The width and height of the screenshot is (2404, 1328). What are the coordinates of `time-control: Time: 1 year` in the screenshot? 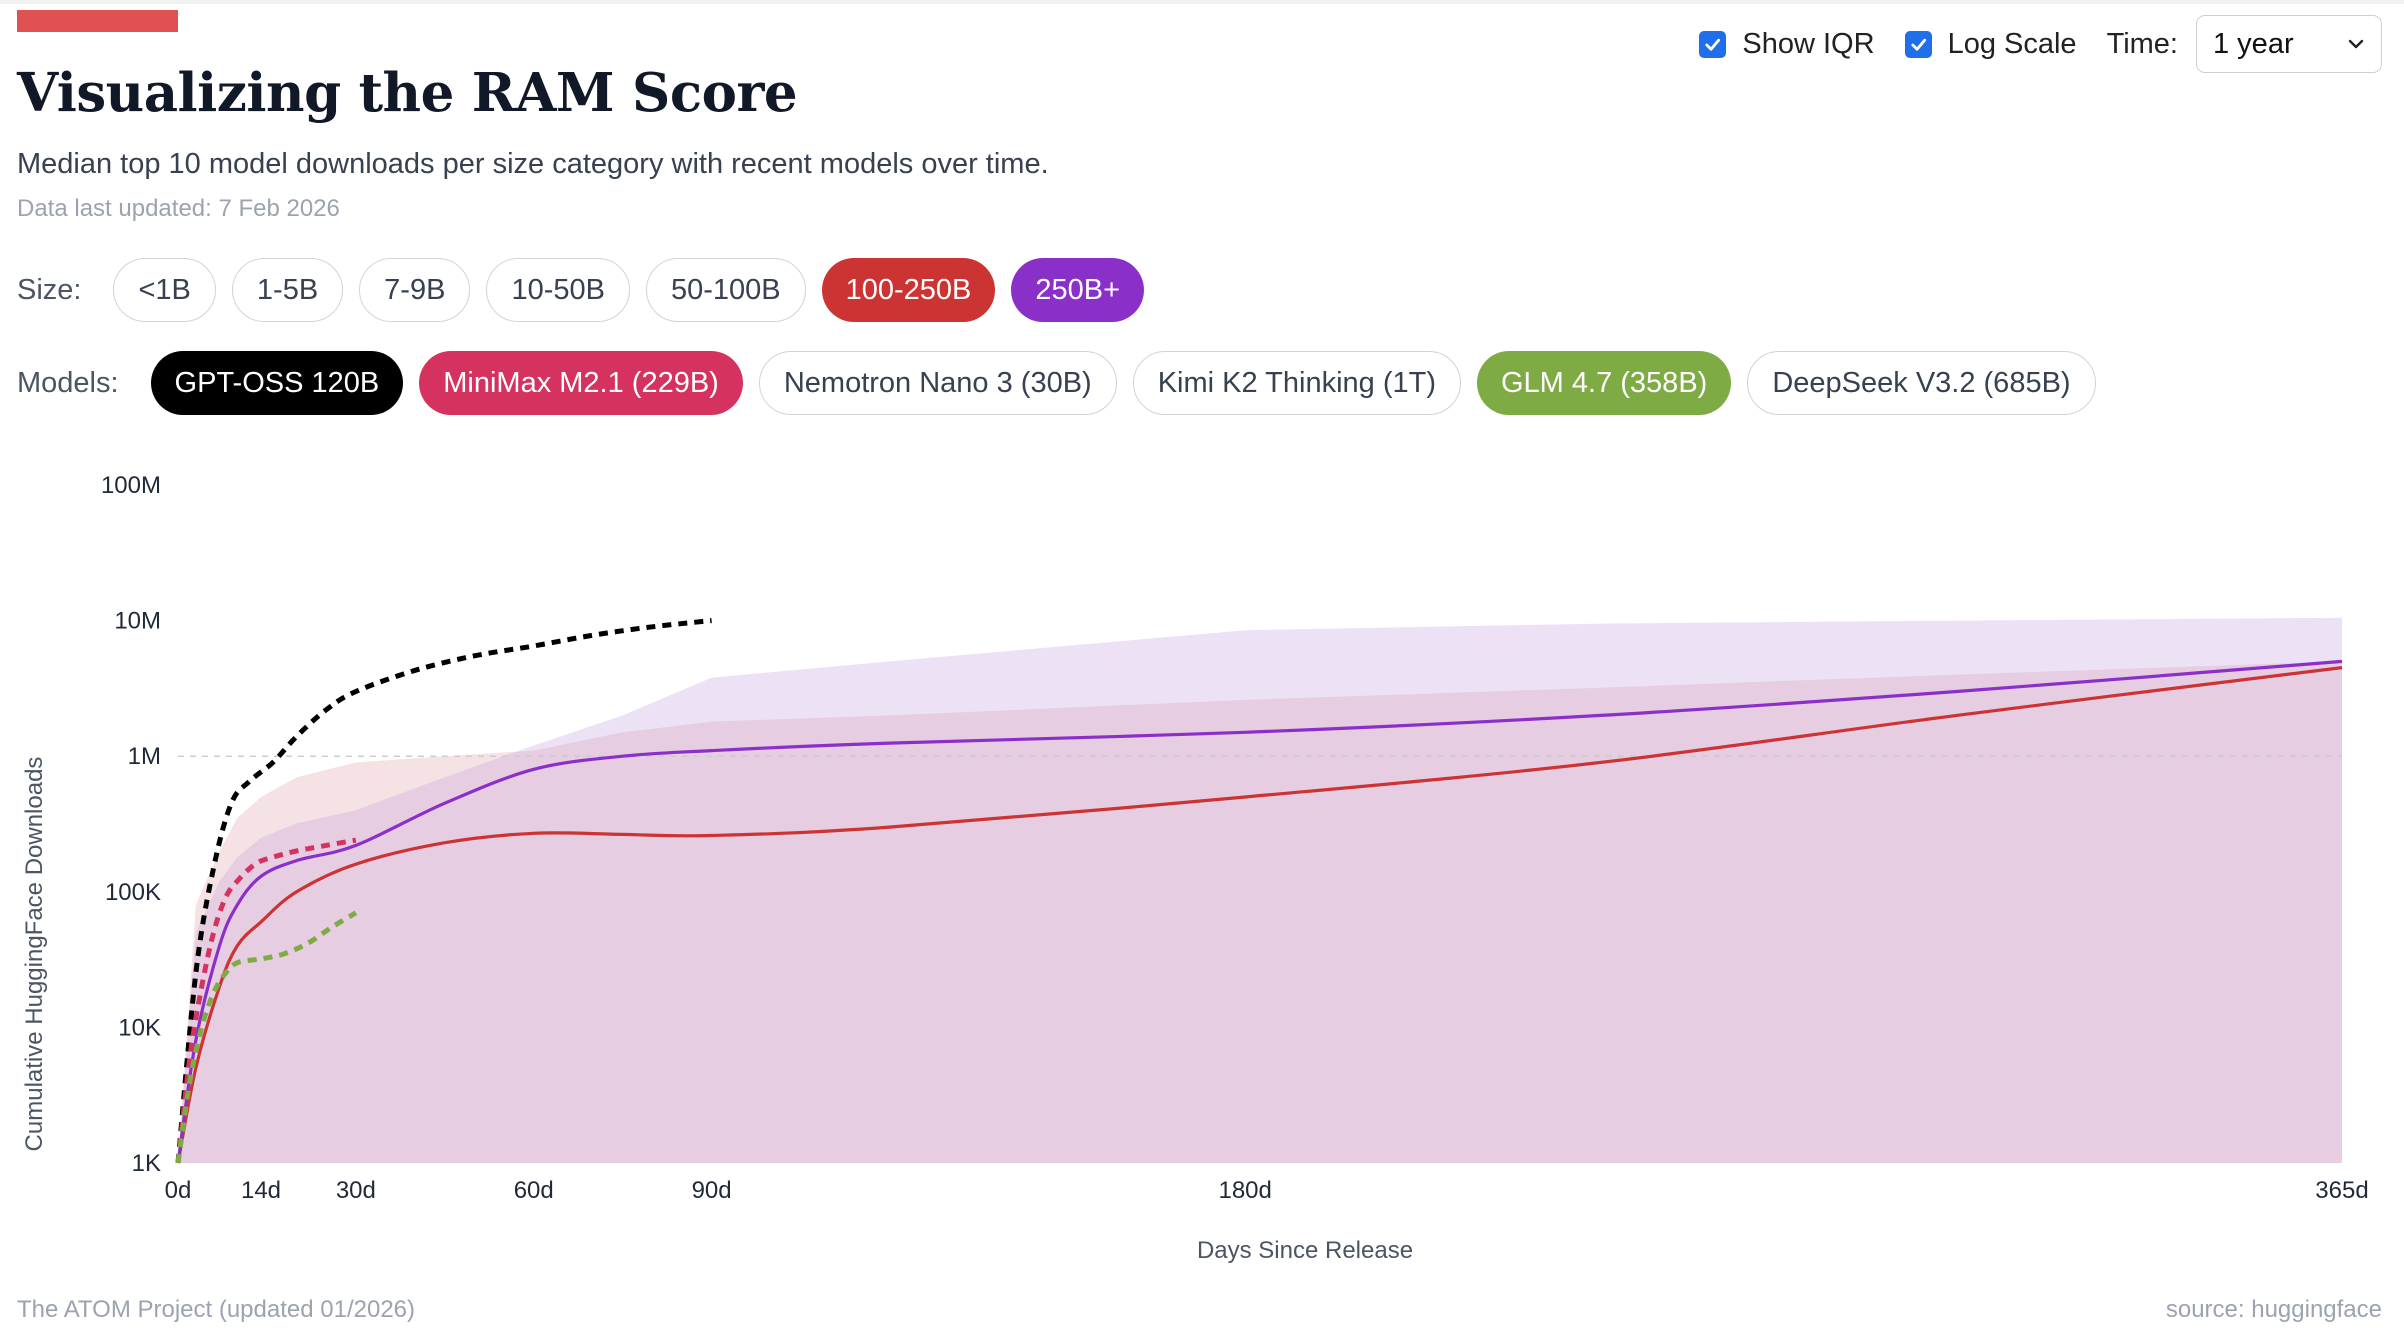 It's located at (2244, 44).